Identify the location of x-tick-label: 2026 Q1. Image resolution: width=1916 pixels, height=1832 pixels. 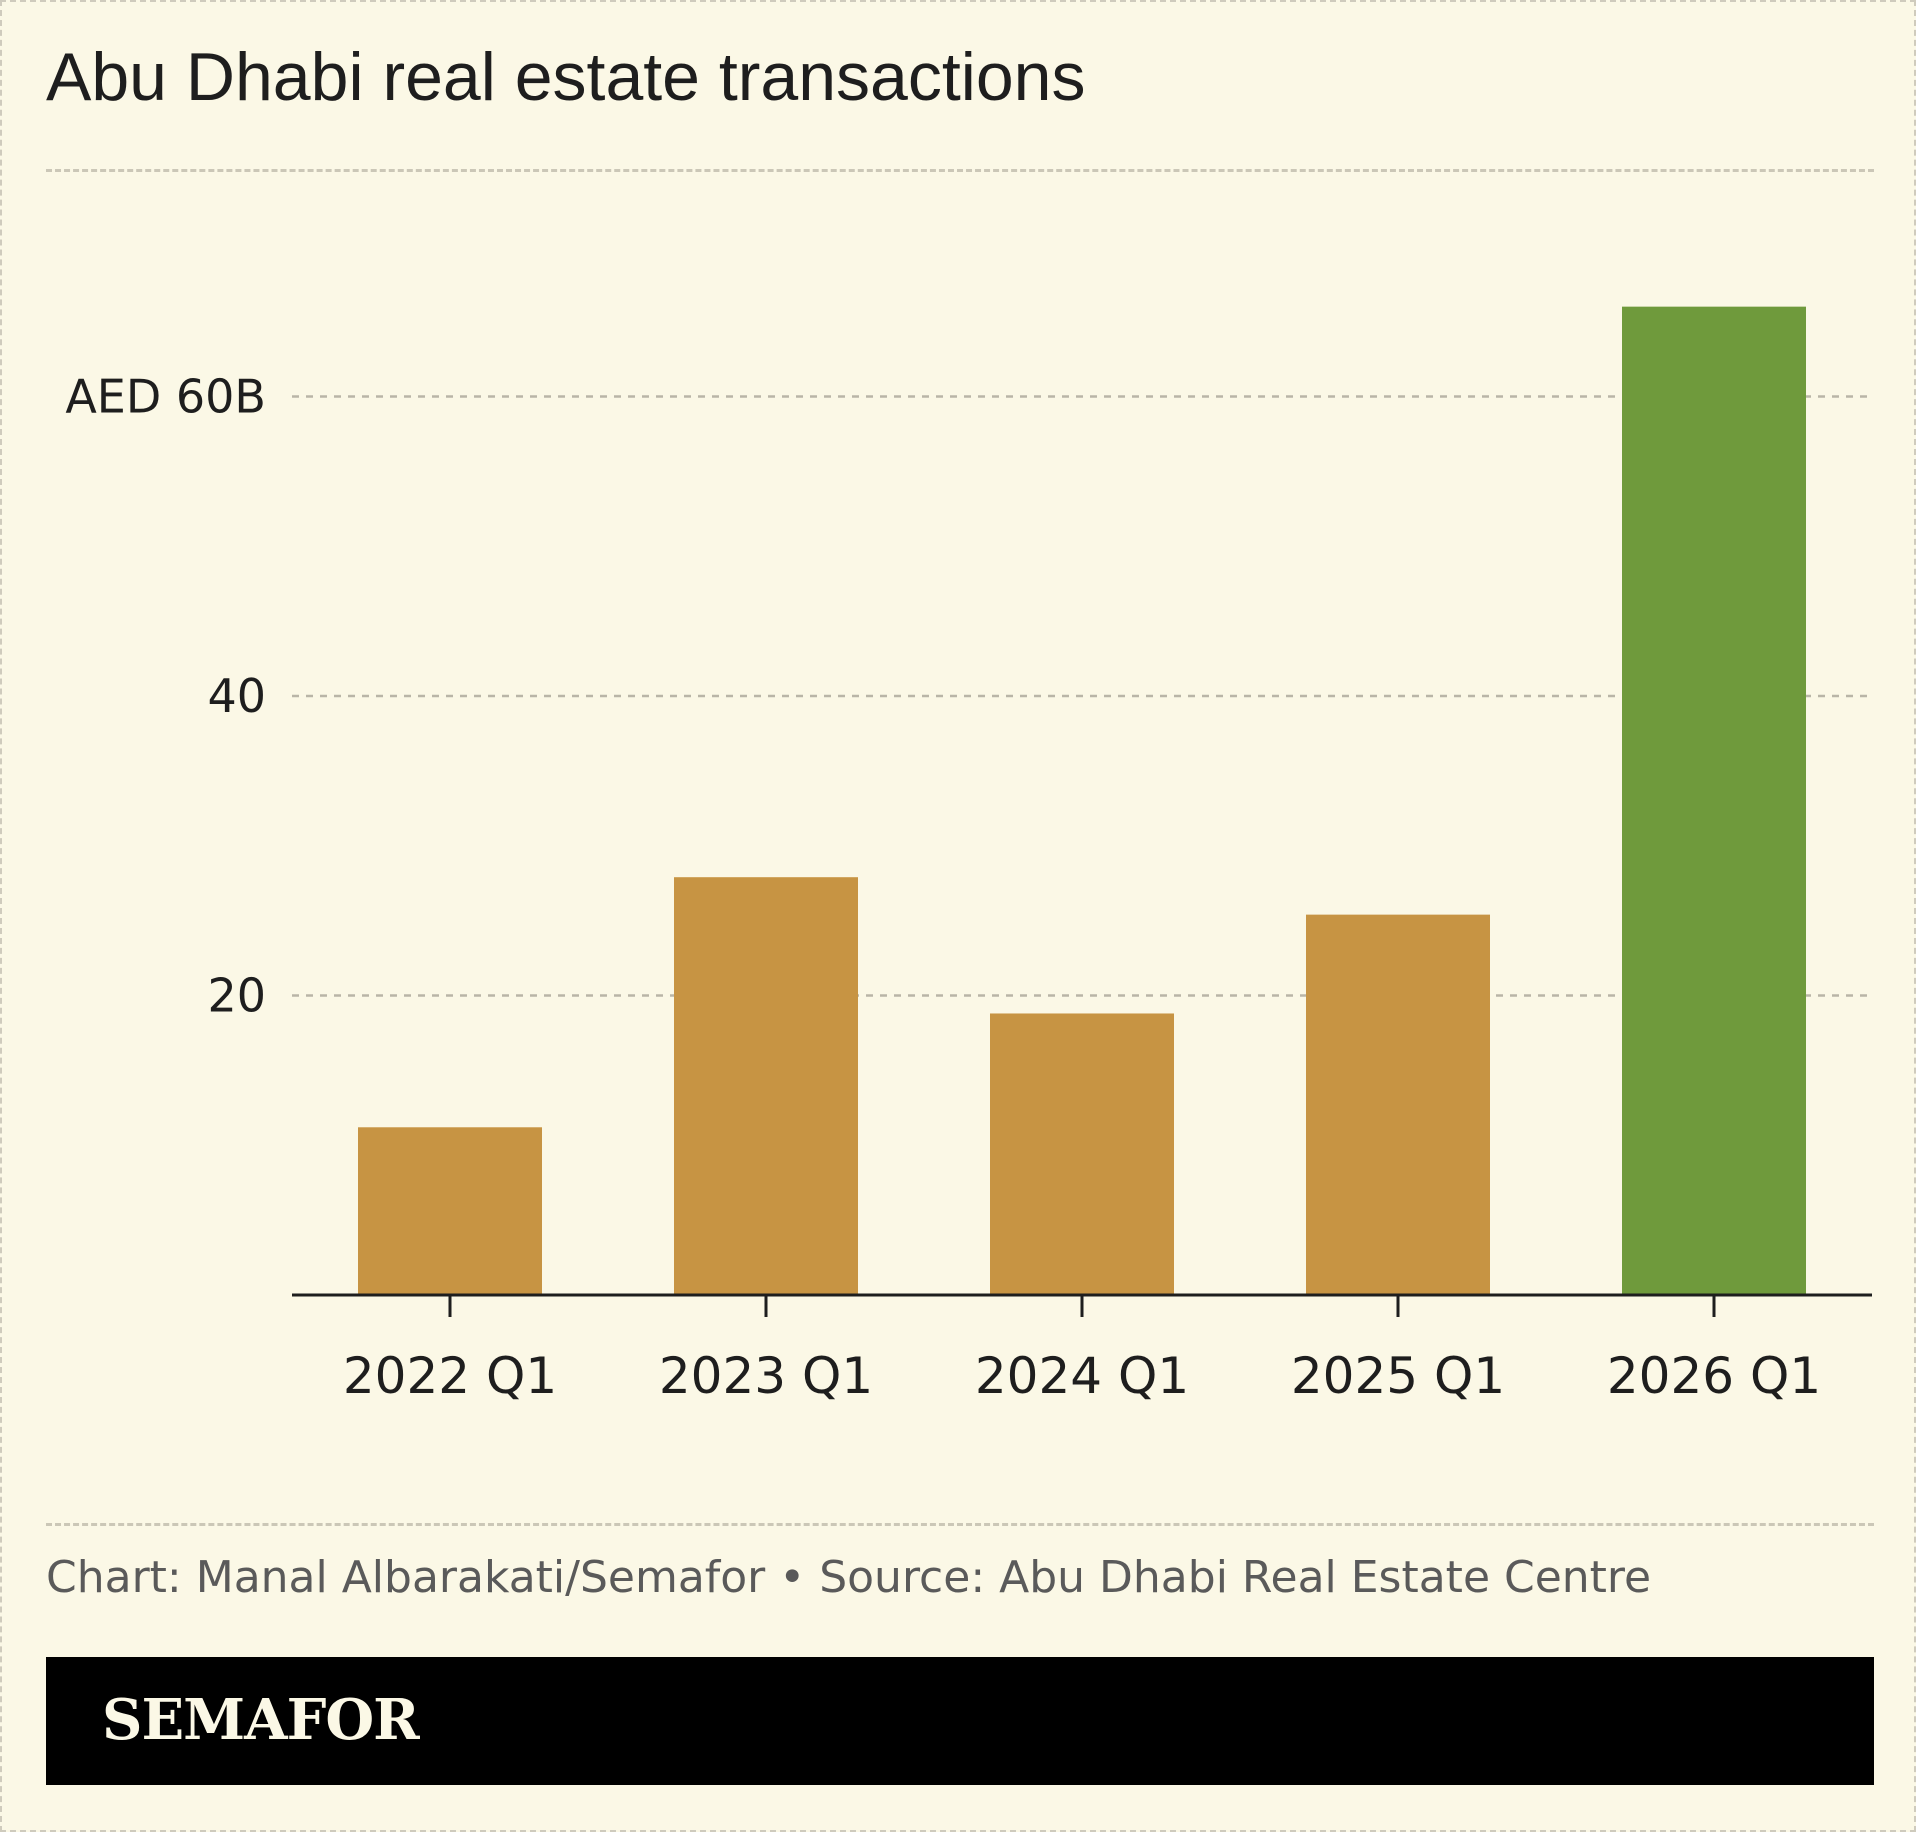
(1714, 1376).